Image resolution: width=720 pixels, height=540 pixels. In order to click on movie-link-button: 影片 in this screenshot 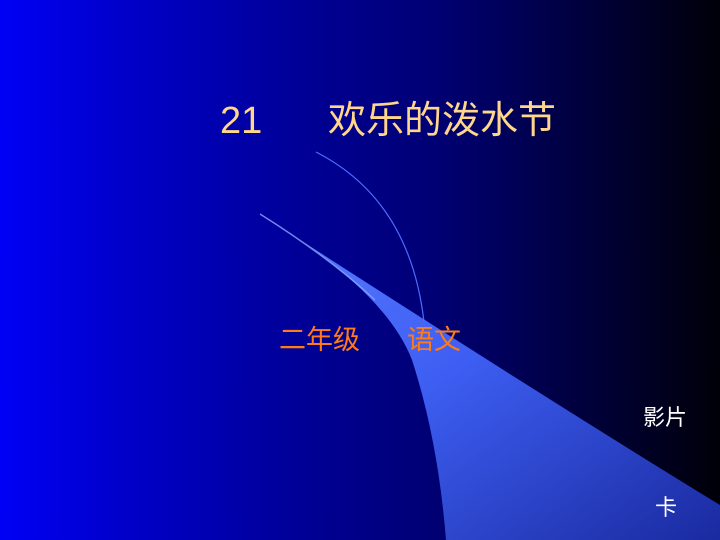, I will do `click(665, 418)`.